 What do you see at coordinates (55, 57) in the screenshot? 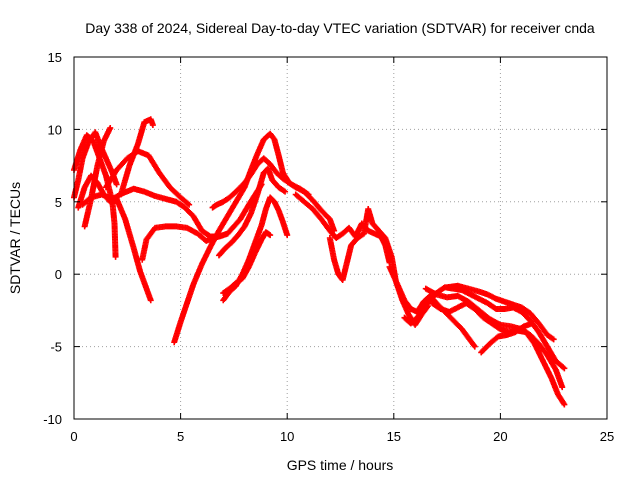
I see `y-tick-label: 15` at bounding box center [55, 57].